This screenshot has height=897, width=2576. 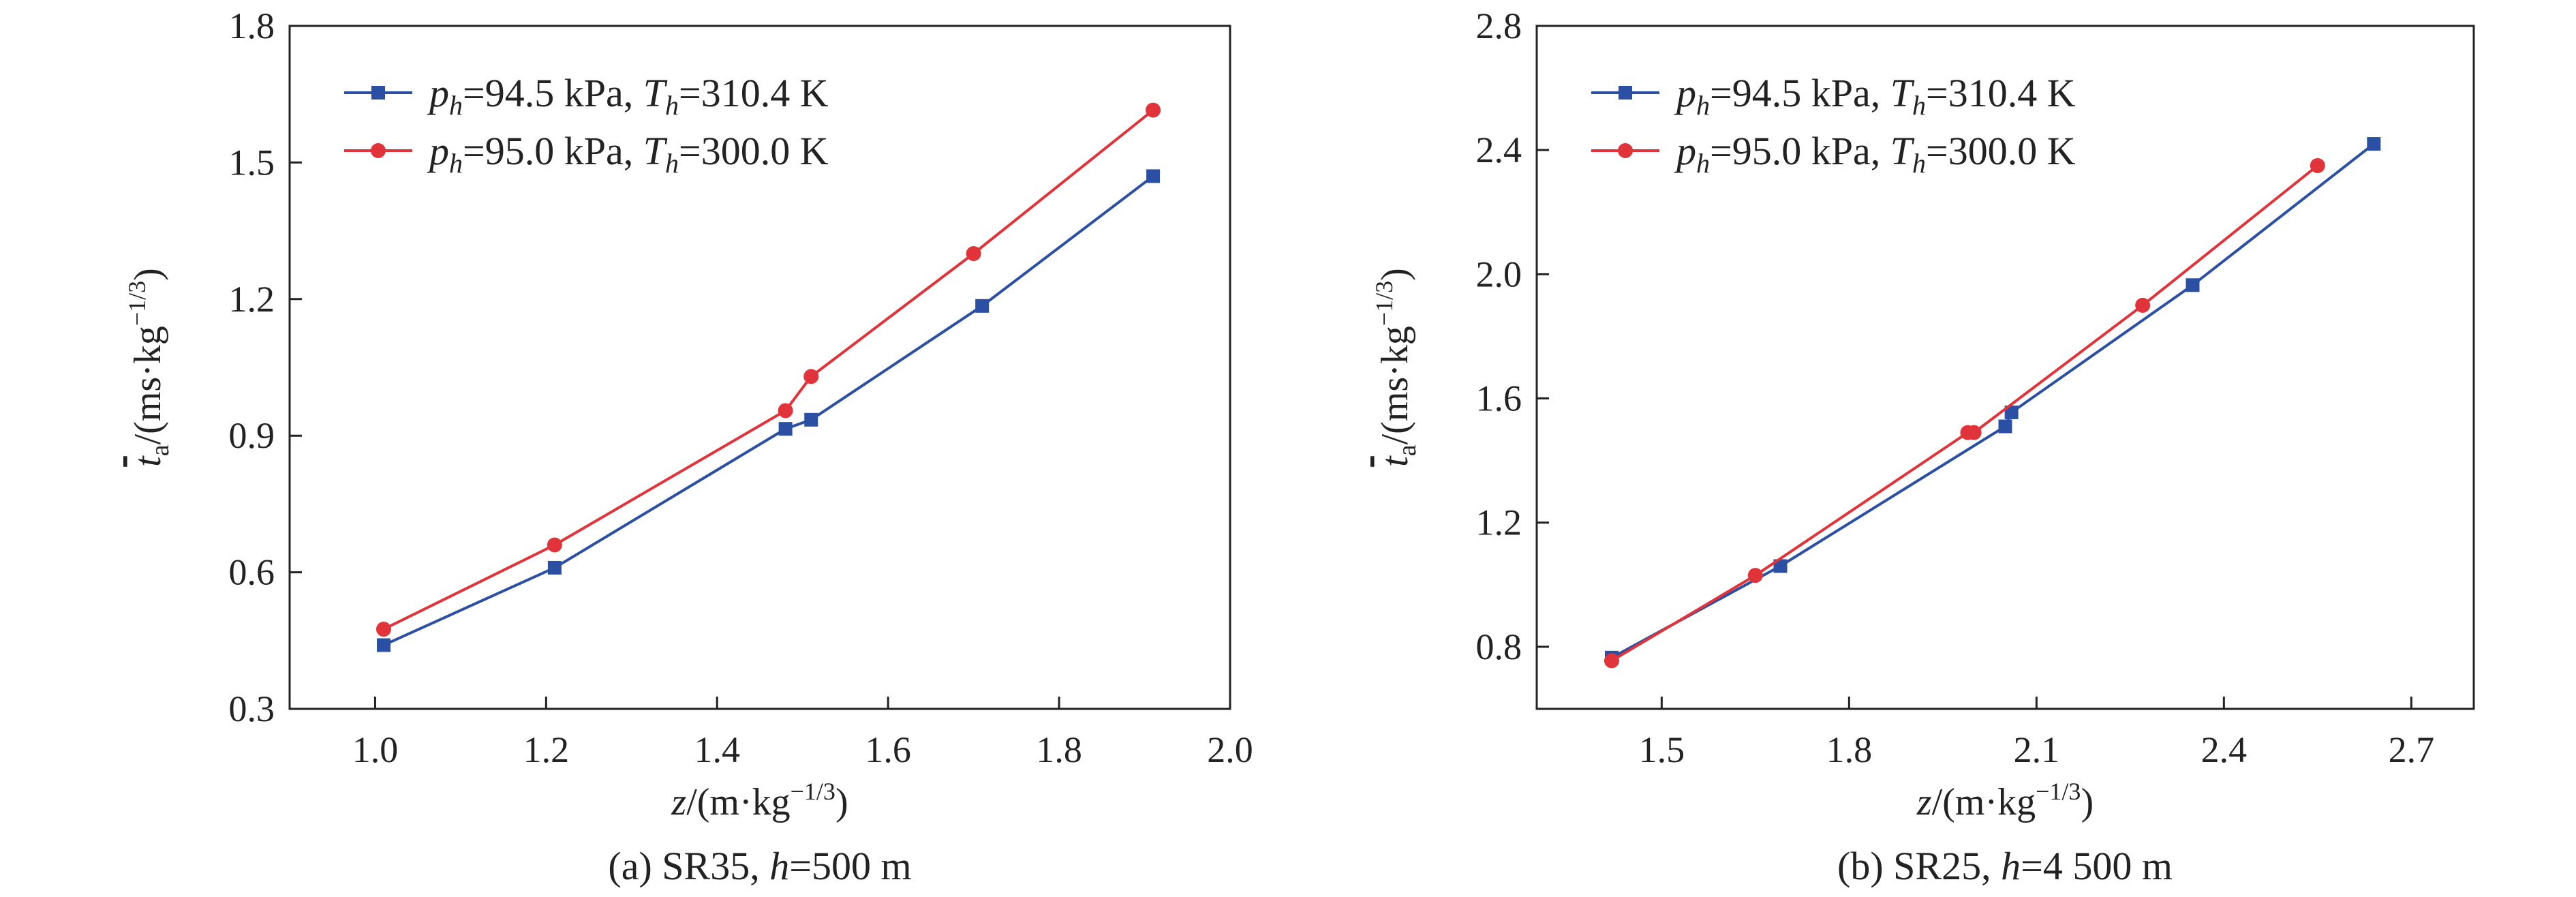 I want to click on x-tick-label: 1.4, so click(x=717, y=750).